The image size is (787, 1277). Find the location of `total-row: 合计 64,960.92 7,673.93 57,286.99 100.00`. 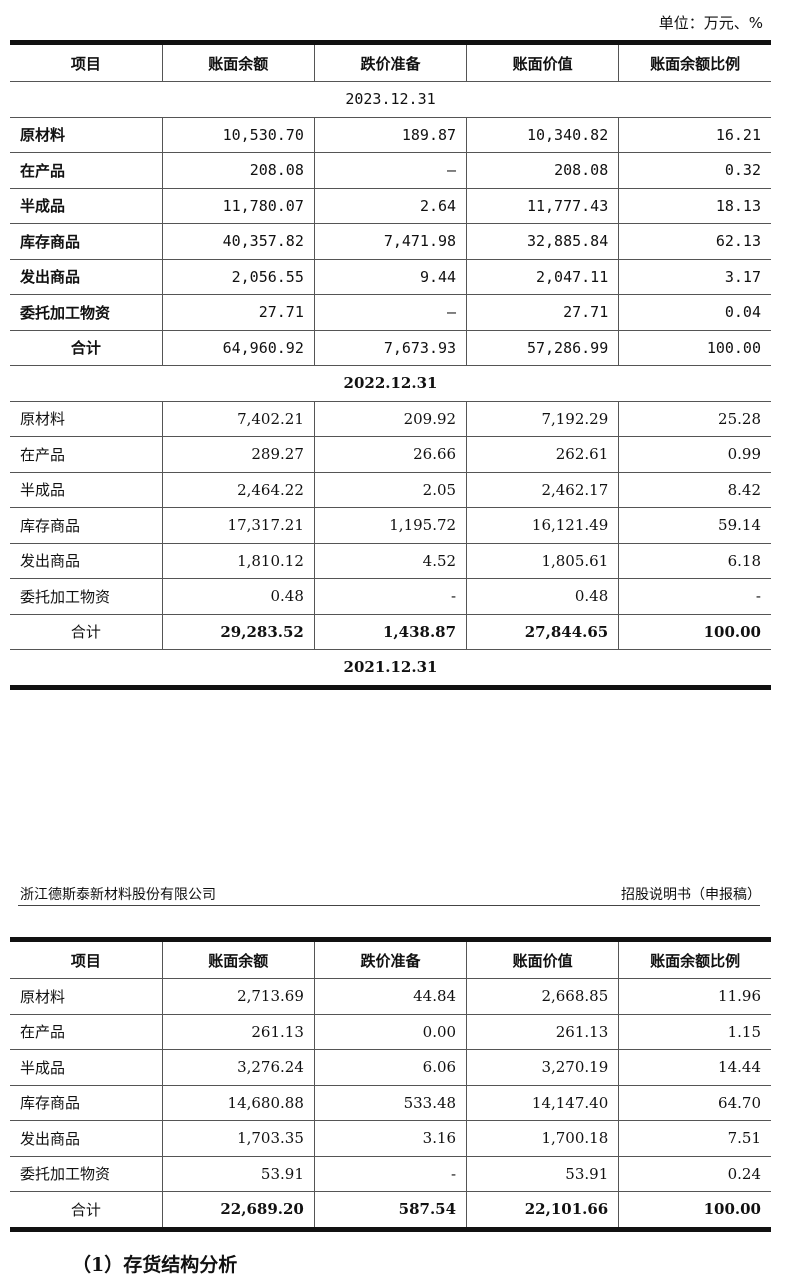

total-row: 合计 64,960.92 7,673.93 57,286.99 100.00 is located at coordinates (390, 348).